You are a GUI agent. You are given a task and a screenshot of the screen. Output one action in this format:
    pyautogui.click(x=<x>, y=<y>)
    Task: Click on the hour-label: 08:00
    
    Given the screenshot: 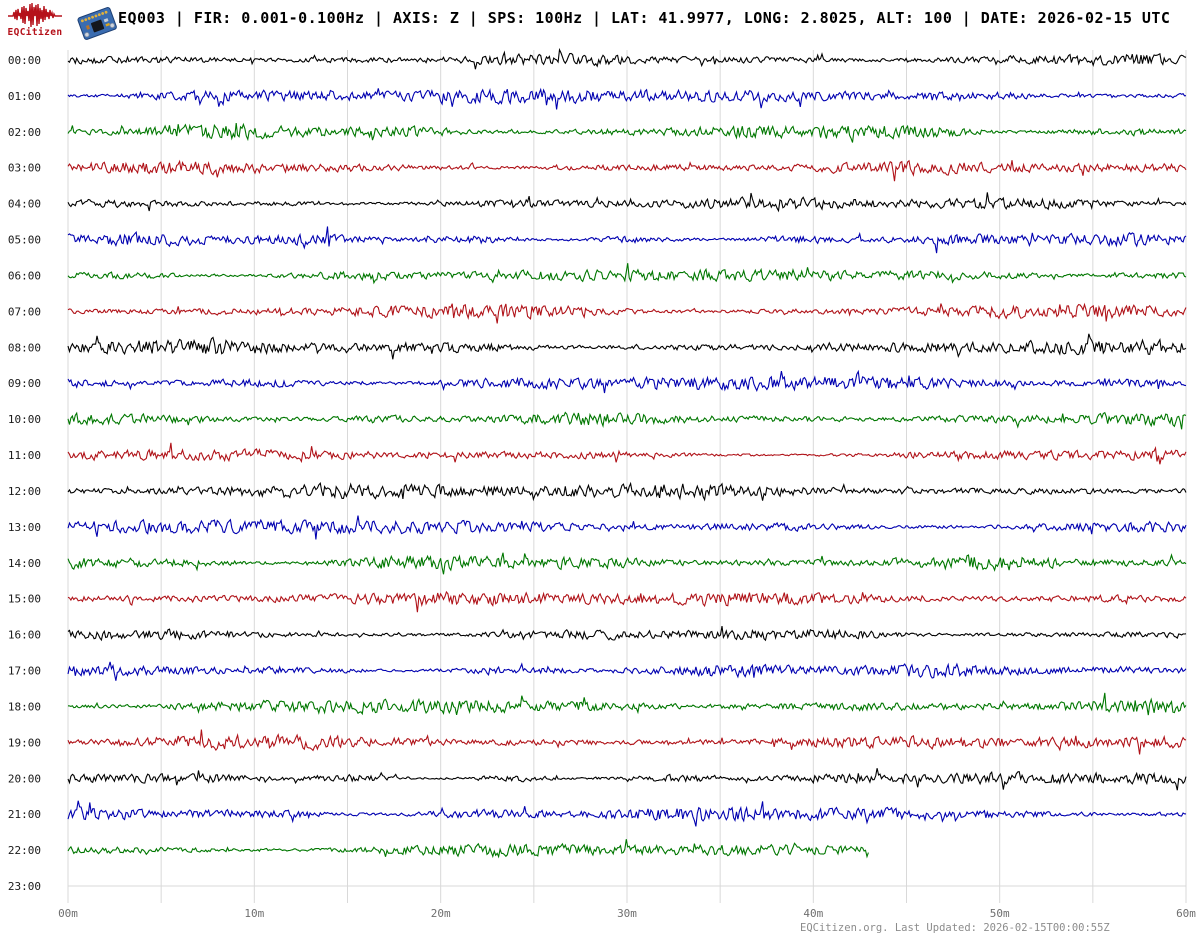 What is the action you would take?
    pyautogui.click(x=24, y=347)
    